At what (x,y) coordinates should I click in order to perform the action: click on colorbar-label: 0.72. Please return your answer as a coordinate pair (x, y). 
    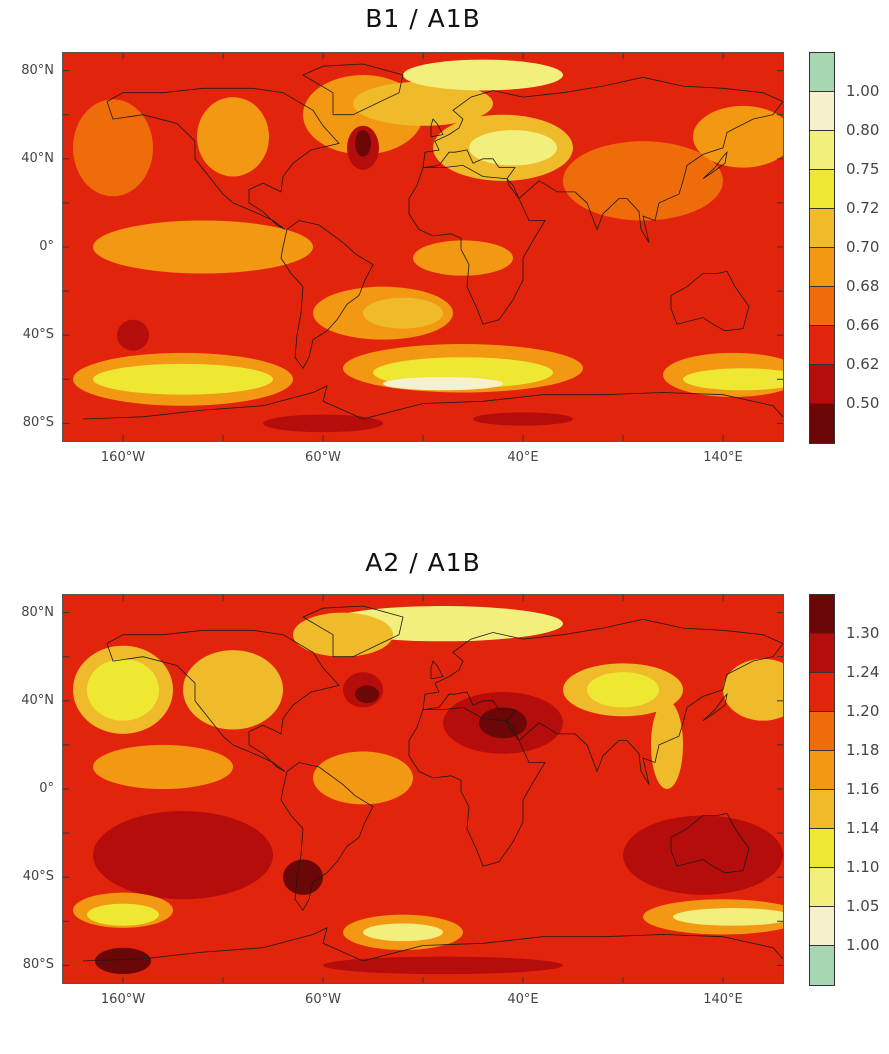
    Looking at the image, I should click on (863, 208).